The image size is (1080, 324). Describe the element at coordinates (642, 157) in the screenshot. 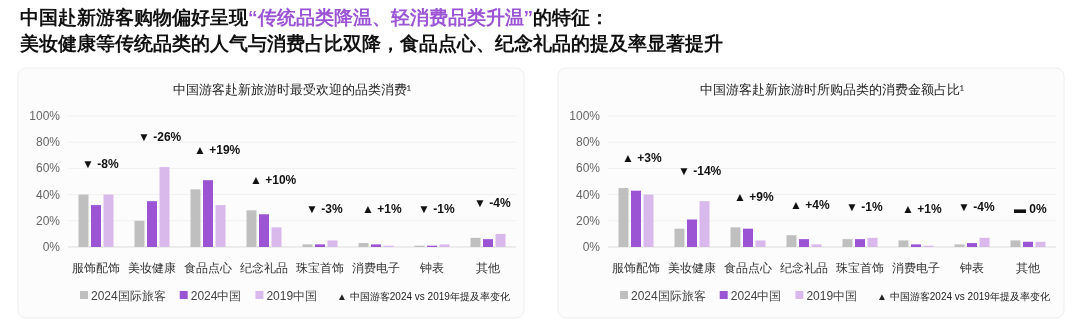

I see `annotation: ▲ +3%` at that location.